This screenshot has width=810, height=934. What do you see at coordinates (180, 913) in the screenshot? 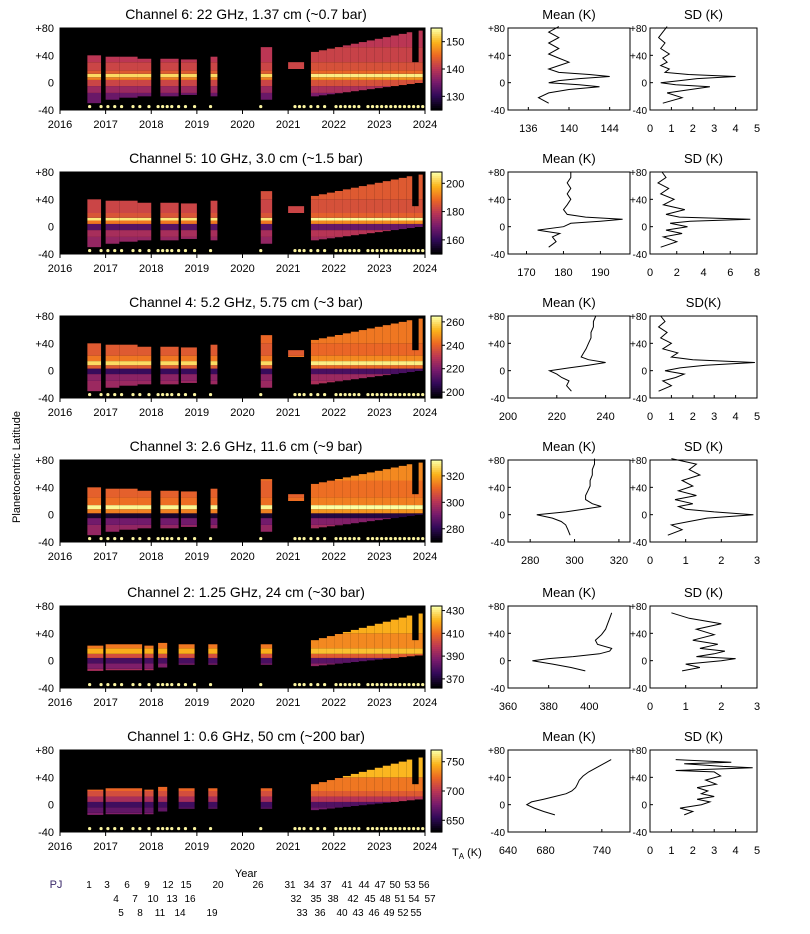
I see `pj-number: 14` at bounding box center [180, 913].